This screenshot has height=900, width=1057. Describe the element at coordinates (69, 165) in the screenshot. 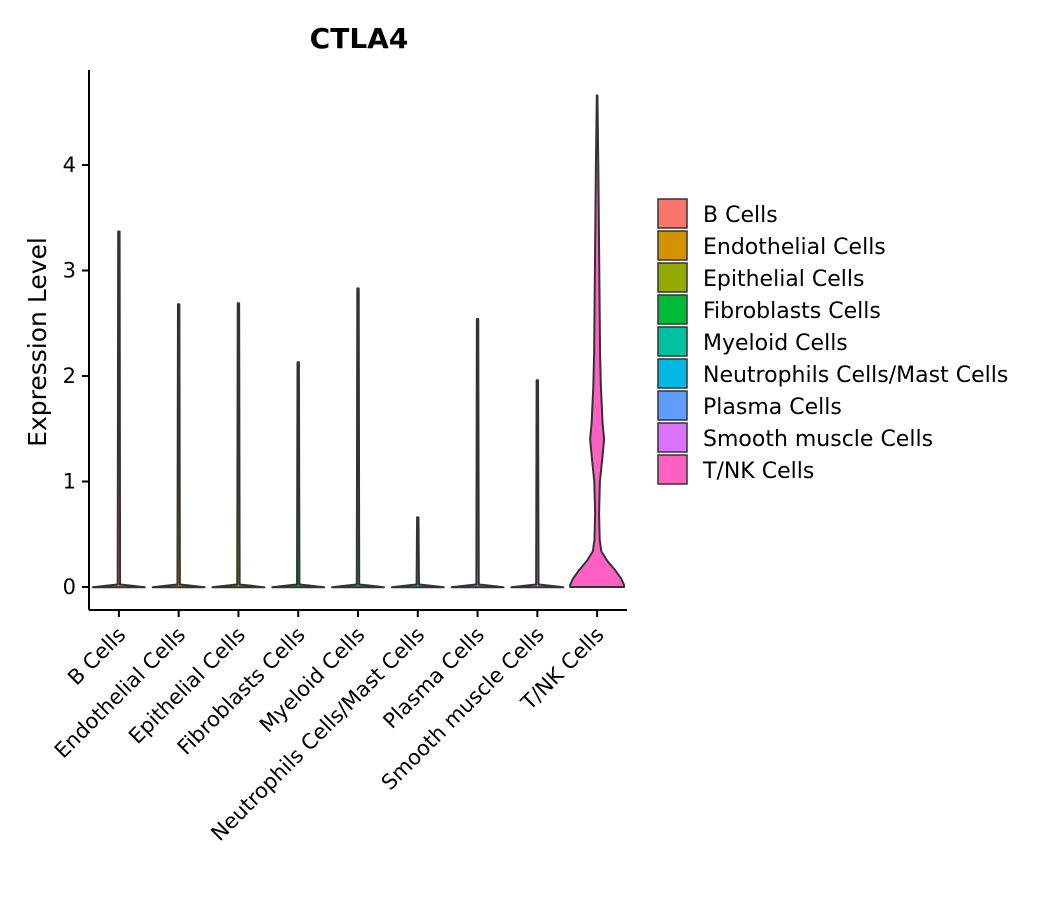

I see `y-tick-label: 4` at that location.